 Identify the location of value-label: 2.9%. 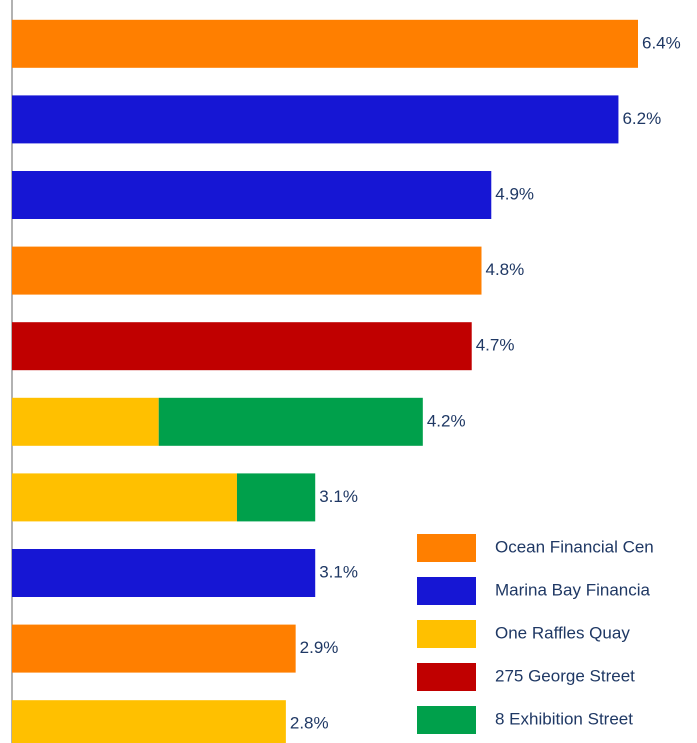
(319, 647).